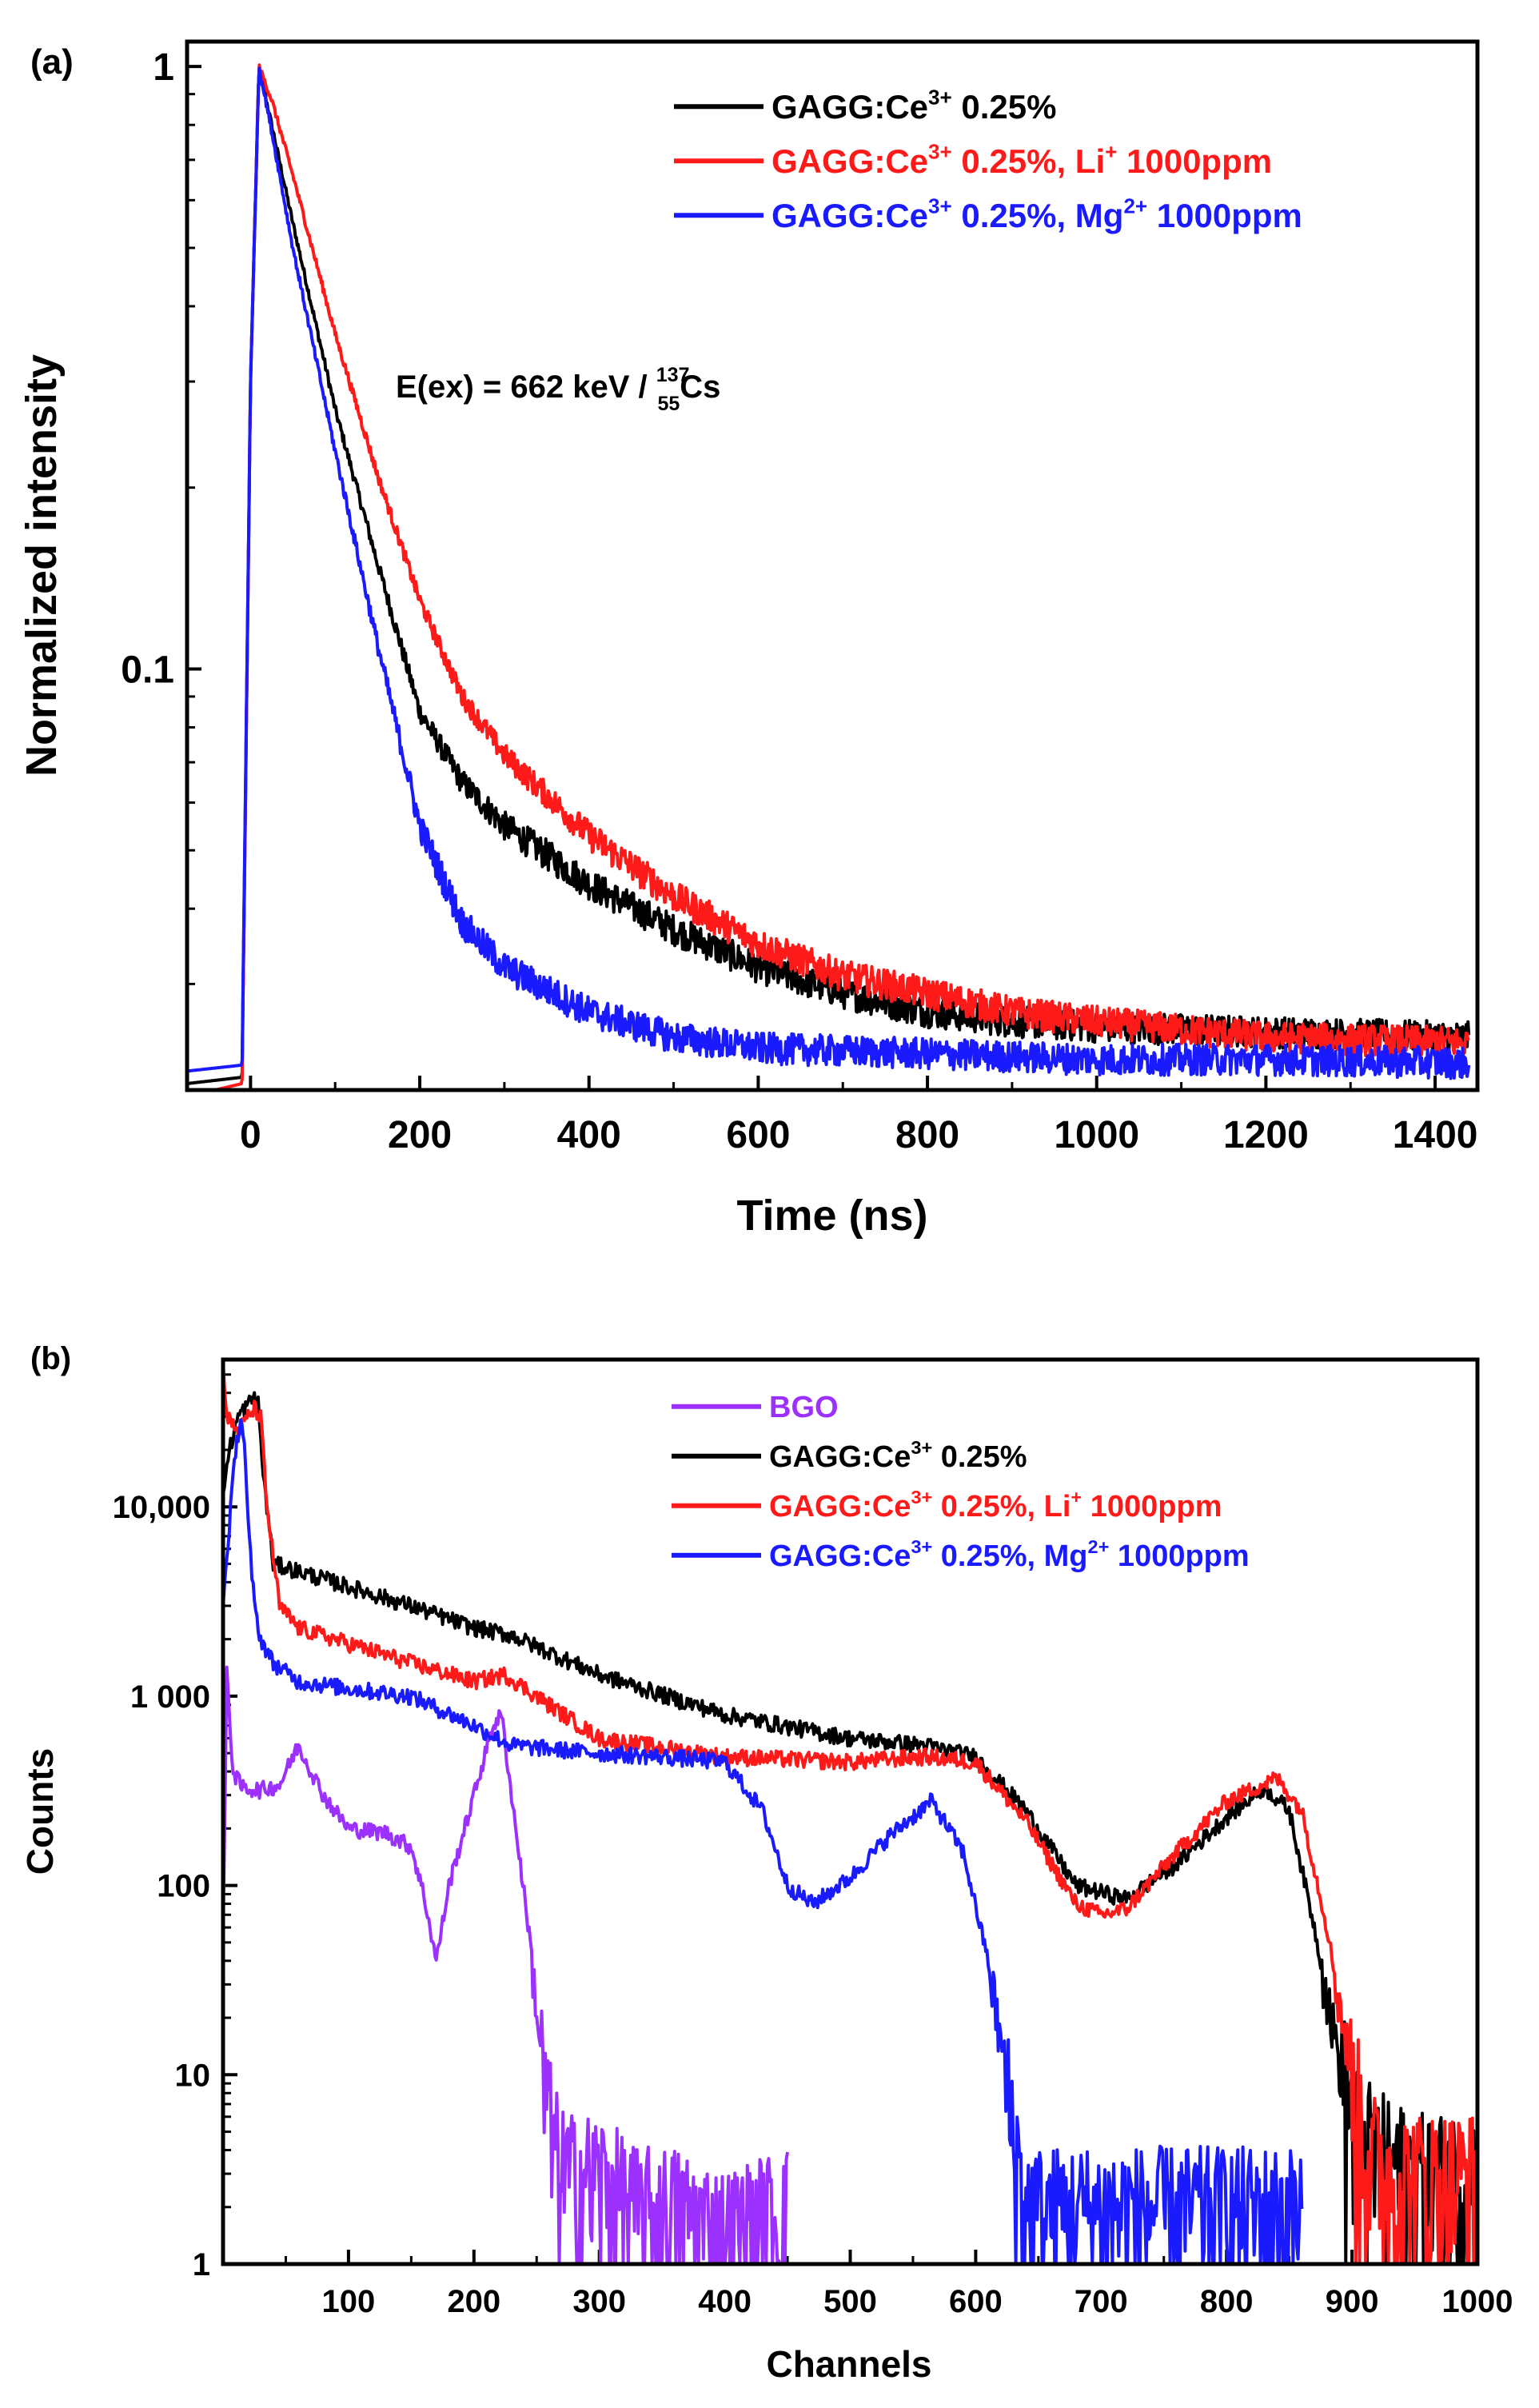  What do you see at coordinates (1266, 1135) in the screenshot?
I see `x-tick-label: 1200` at bounding box center [1266, 1135].